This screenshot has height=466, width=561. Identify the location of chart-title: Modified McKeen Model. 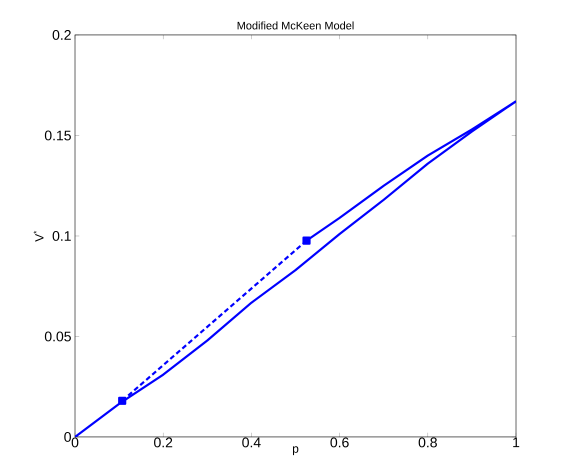
(296, 25).